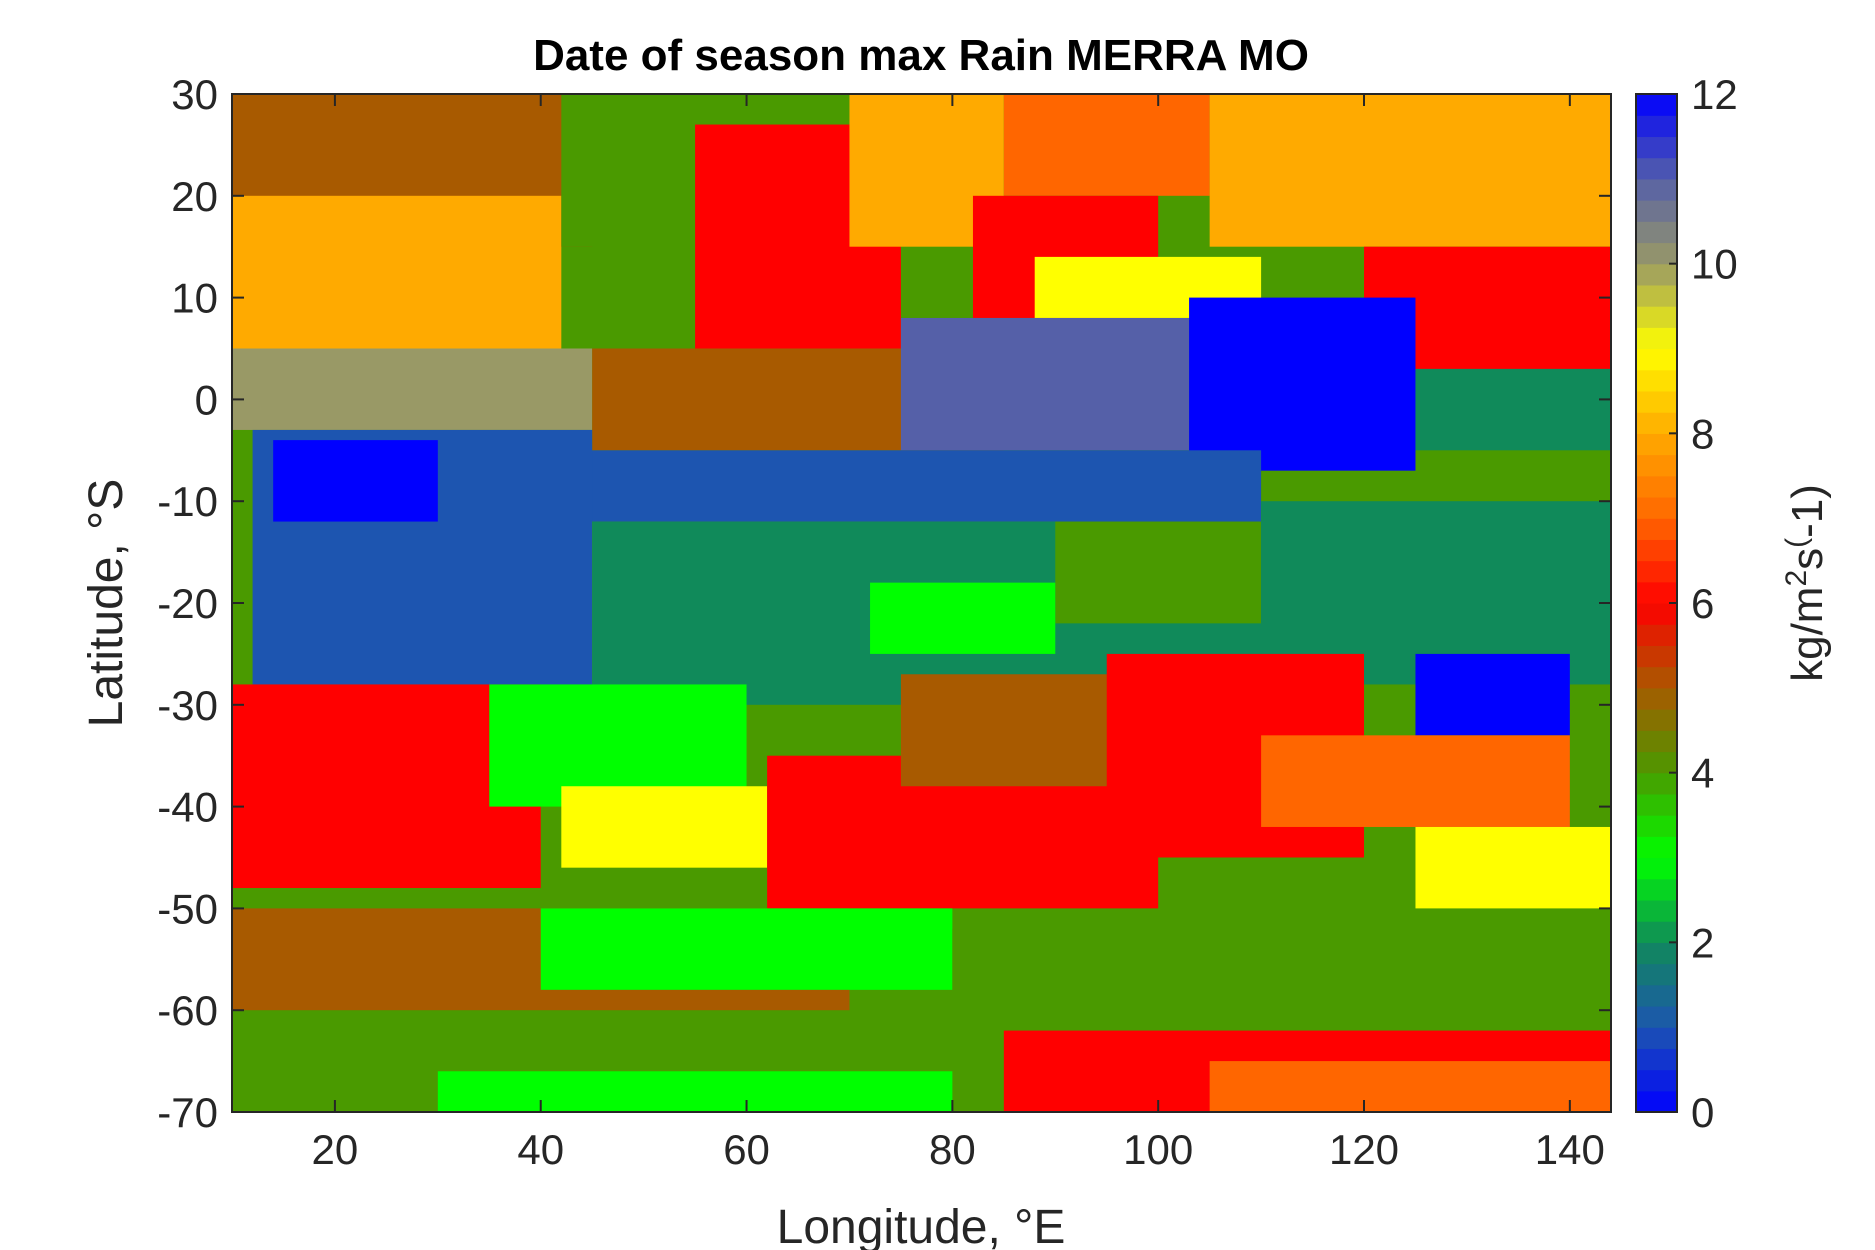 This screenshot has width=1875, height=1250. I want to click on colorbar-tick-label: 4, so click(1702, 773).